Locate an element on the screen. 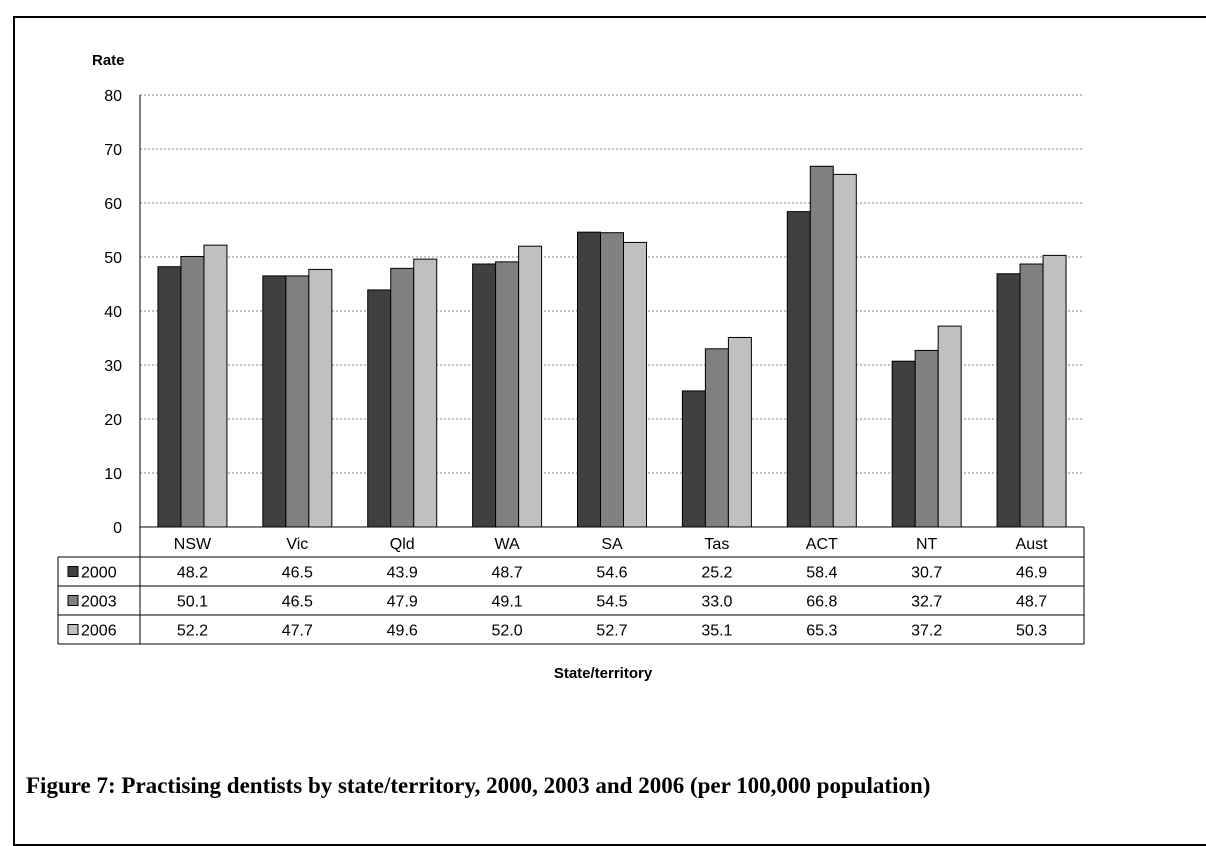  bar-2000-NSW is located at coordinates (169, 397).